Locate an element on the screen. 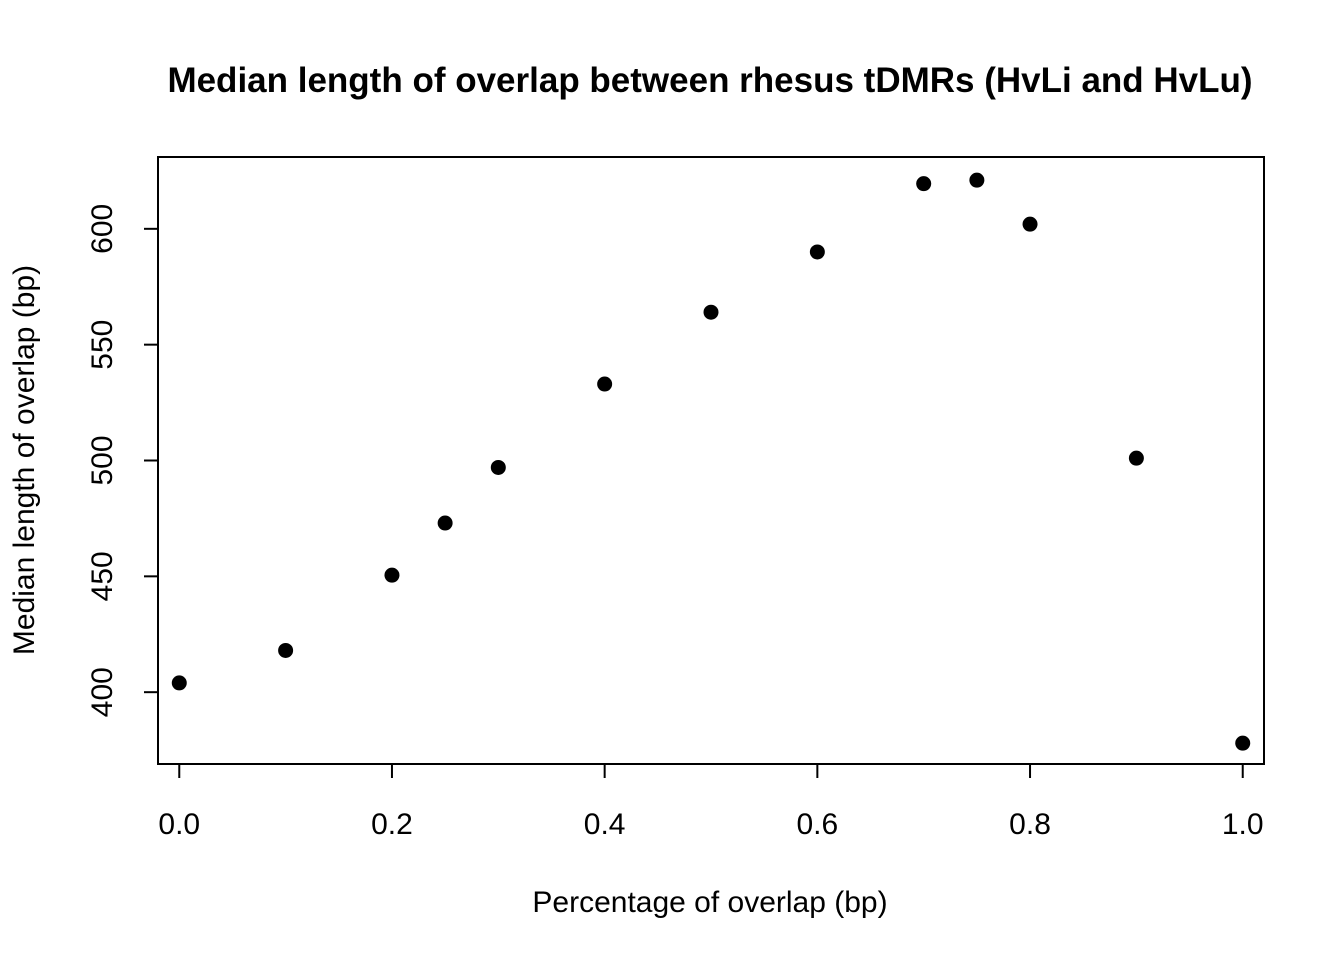 This screenshot has width=1344, height=960. x-tick-label: 0.4 is located at coordinates (605, 824).